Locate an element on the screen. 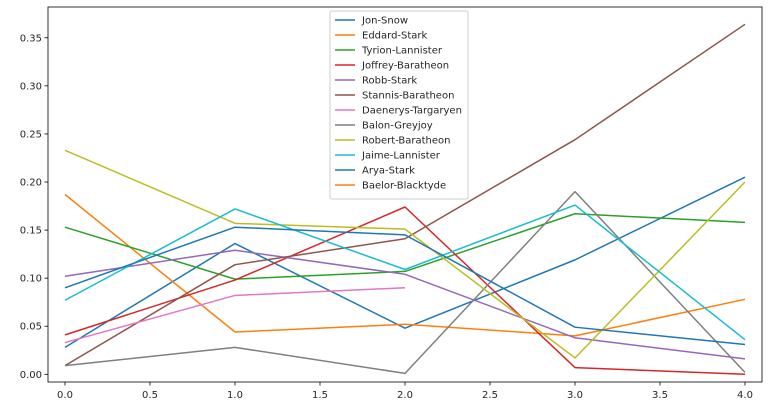 Image resolution: width=769 pixels, height=411 pixels. legend-label-5: Stannis-Baratheon is located at coordinates (408, 96).